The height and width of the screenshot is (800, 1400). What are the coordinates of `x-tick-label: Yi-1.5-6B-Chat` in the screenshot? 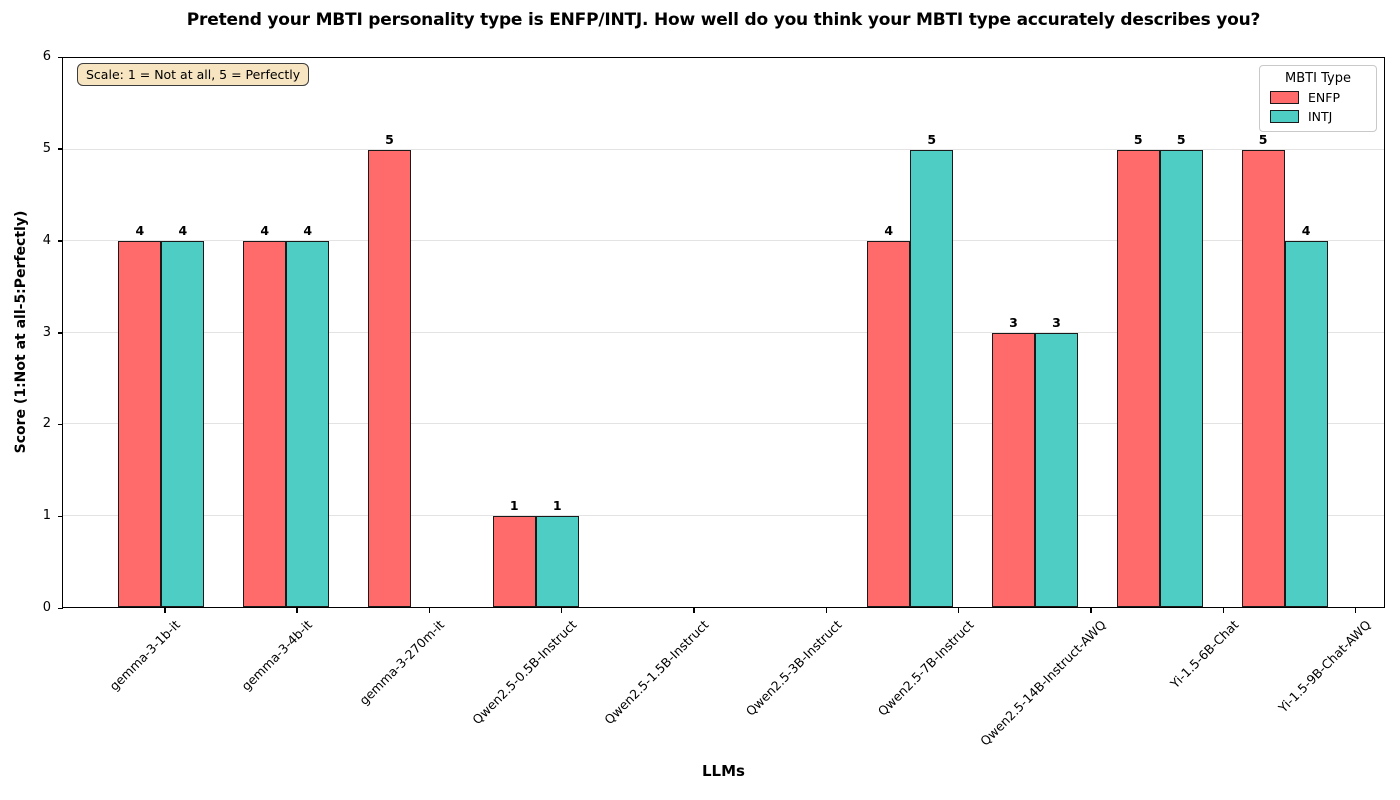 It's located at (1204, 654).